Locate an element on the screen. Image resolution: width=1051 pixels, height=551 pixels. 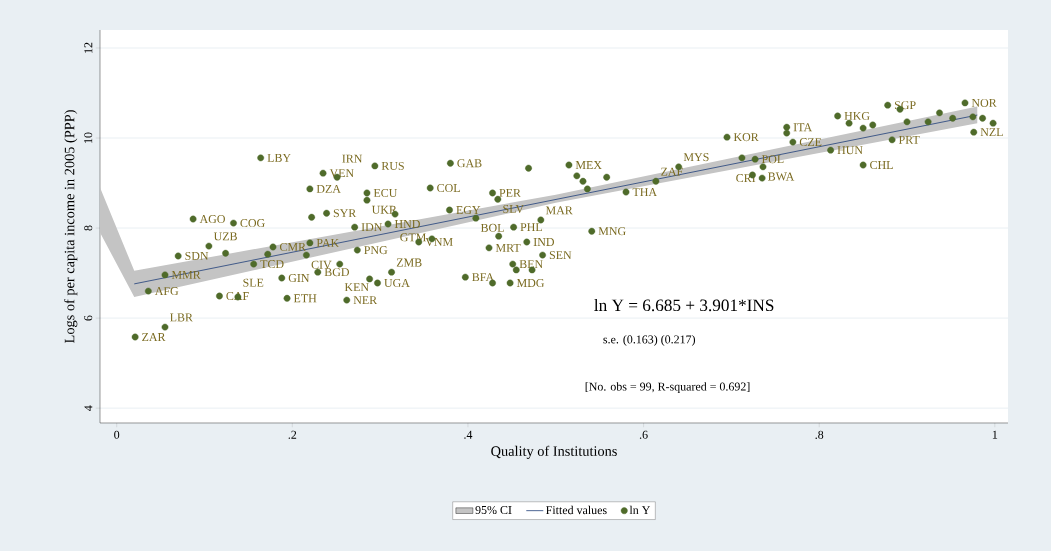
annotation: LBY is located at coordinates (279, 157).